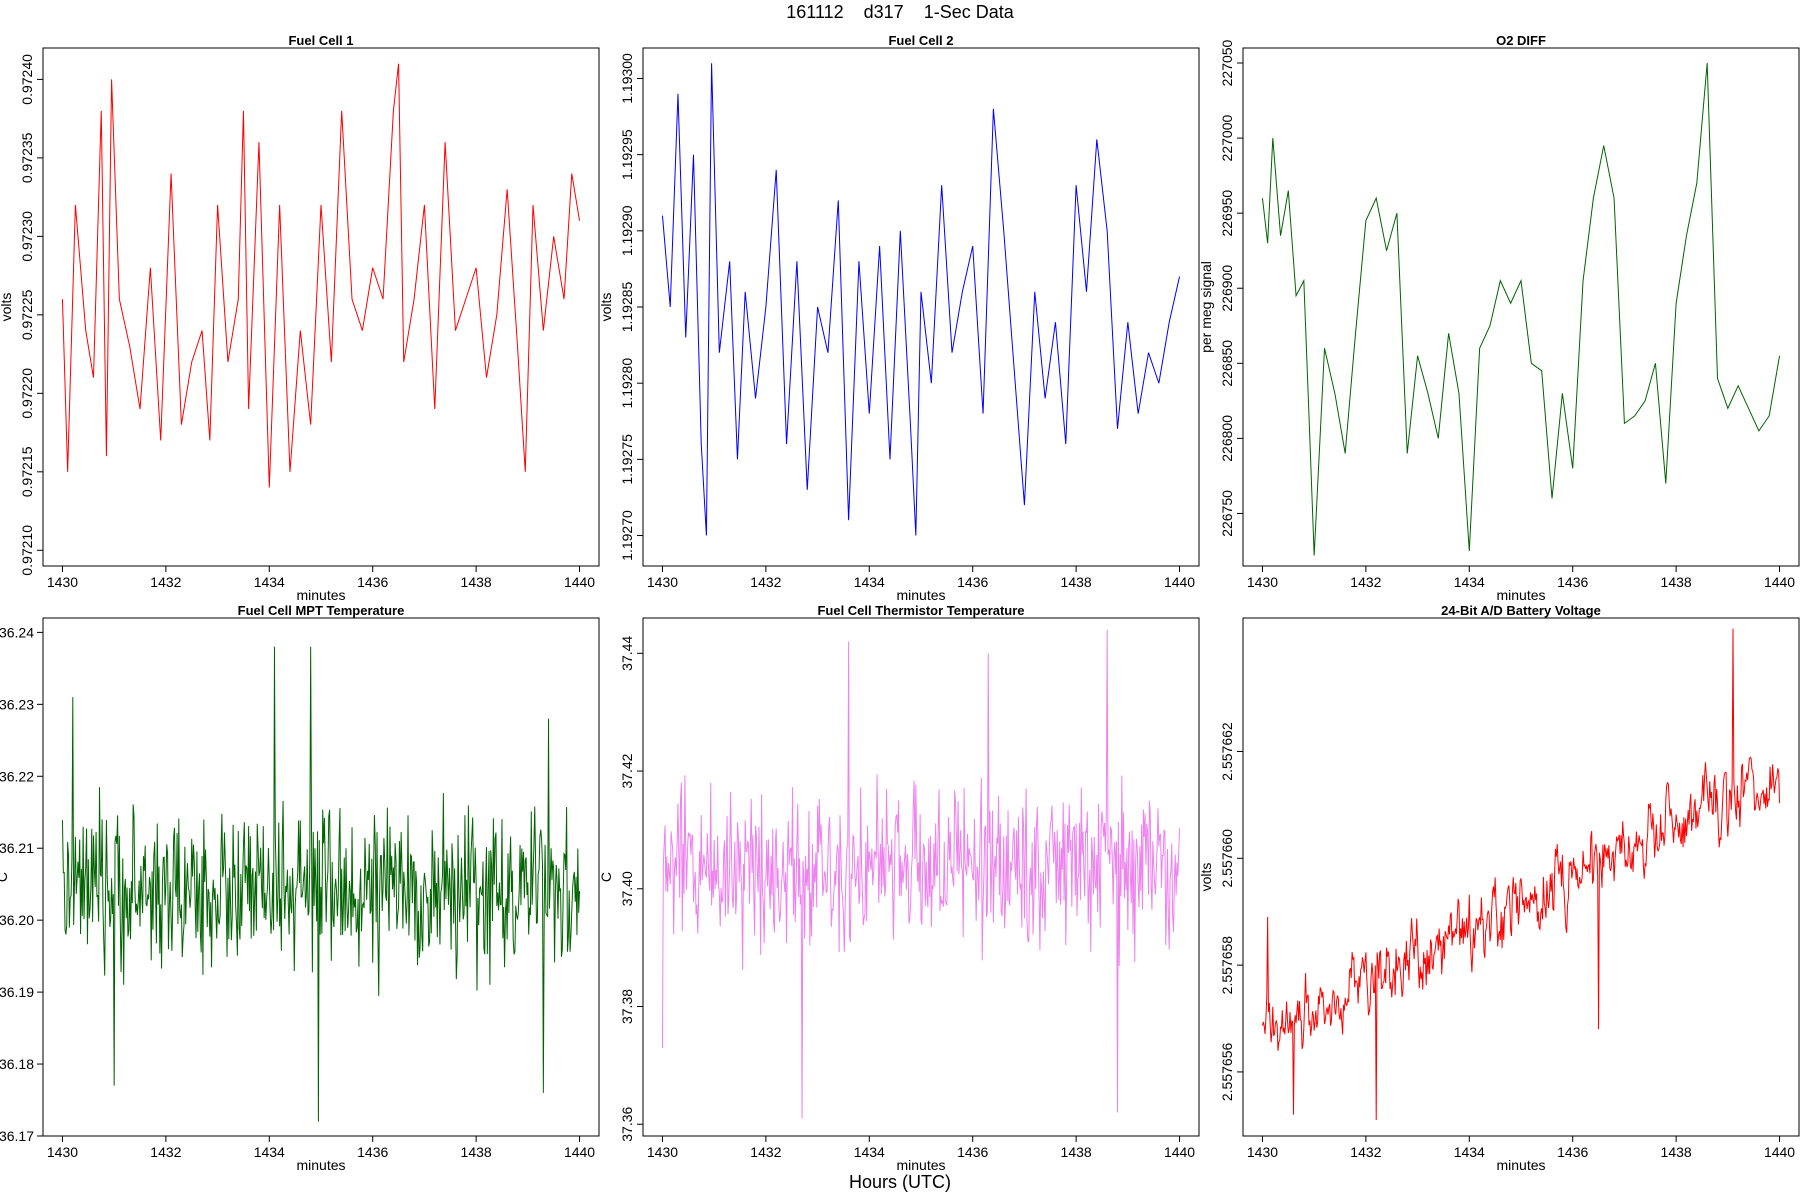 This screenshot has width=1800, height=1200. I want to click on y-tick-label: 36.22, so click(17, 776).